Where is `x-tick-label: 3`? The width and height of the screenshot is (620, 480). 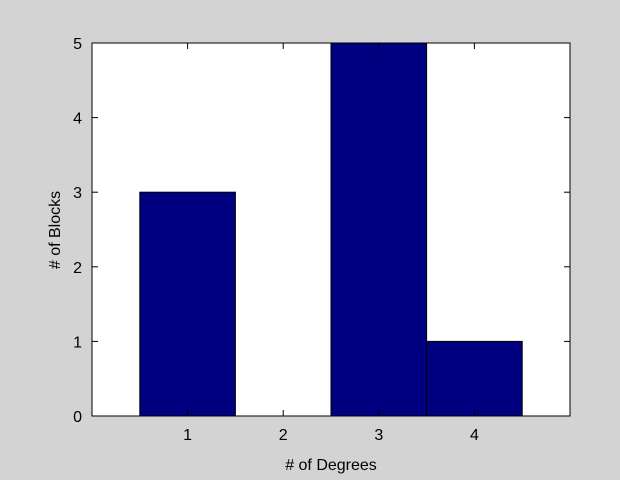 x-tick-label: 3 is located at coordinates (378, 435).